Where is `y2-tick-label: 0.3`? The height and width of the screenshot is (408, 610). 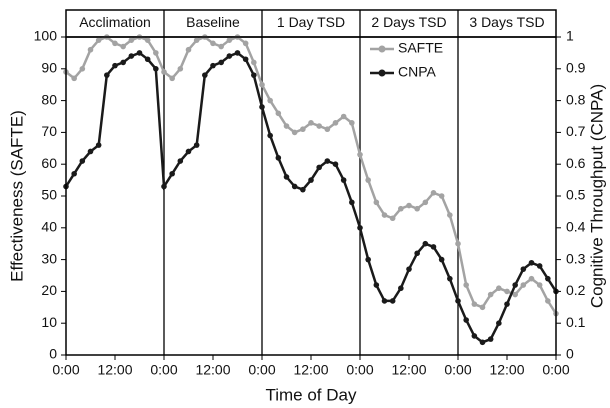
y2-tick-label: 0.3 is located at coordinates (576, 258).